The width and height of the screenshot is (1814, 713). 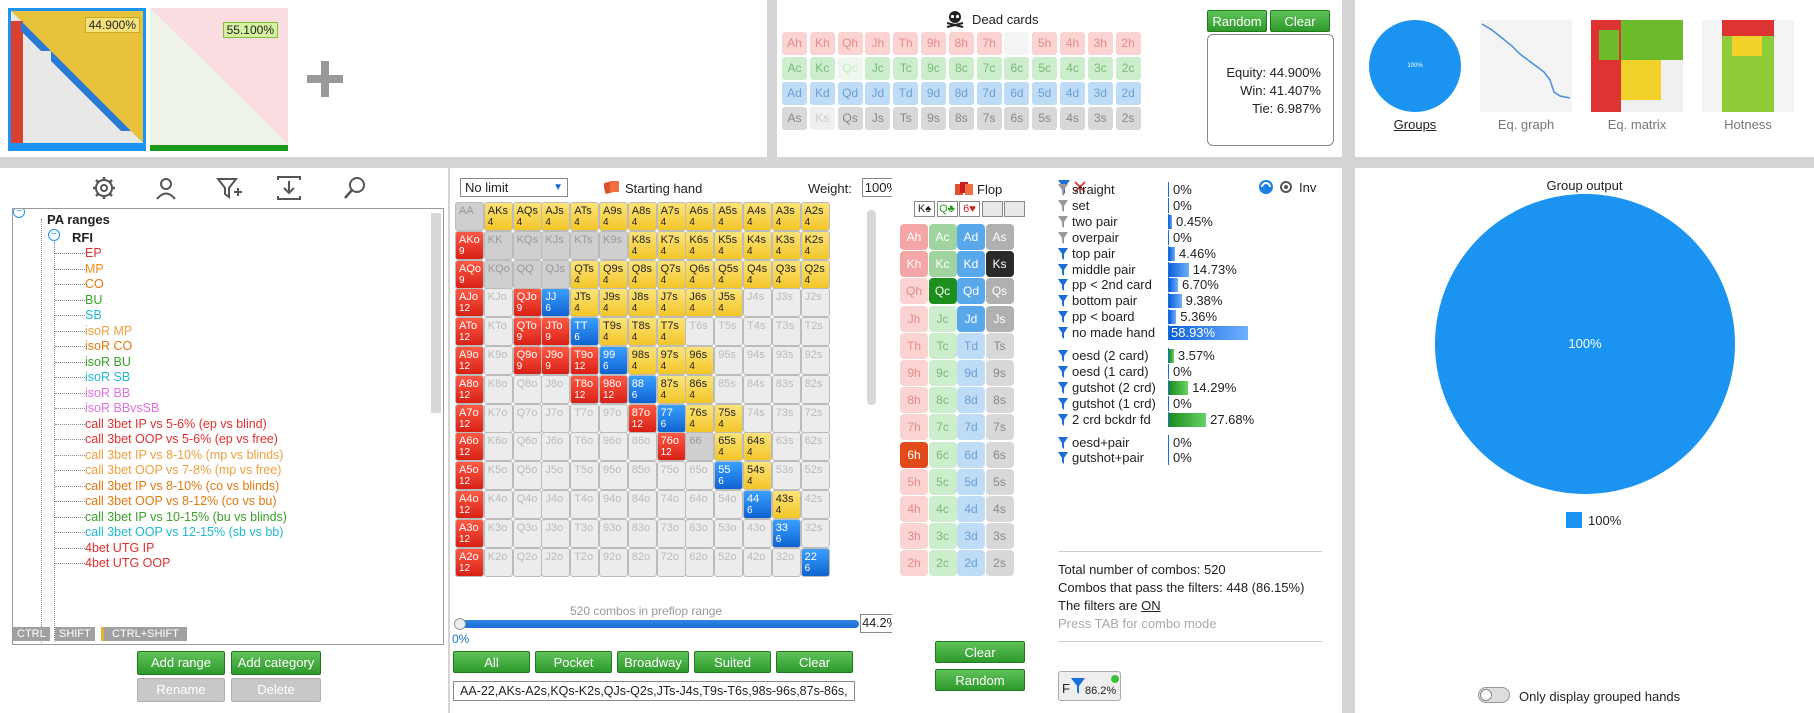 What do you see at coordinates (613, 245) in the screenshot?
I see `hand-cell: K9s` at bounding box center [613, 245].